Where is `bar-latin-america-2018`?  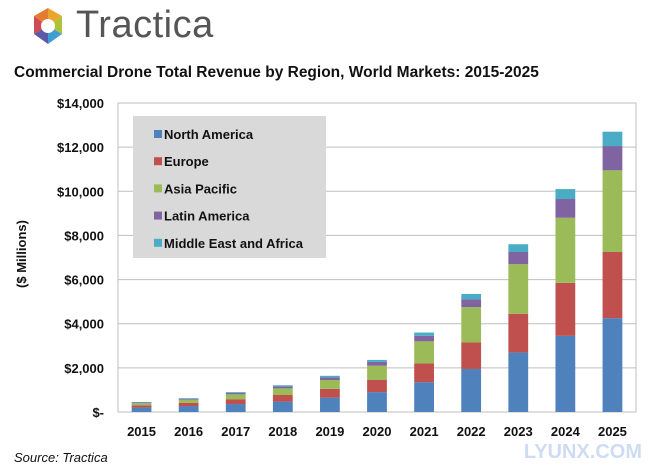 bar-latin-america-2018 is located at coordinates (282, 387).